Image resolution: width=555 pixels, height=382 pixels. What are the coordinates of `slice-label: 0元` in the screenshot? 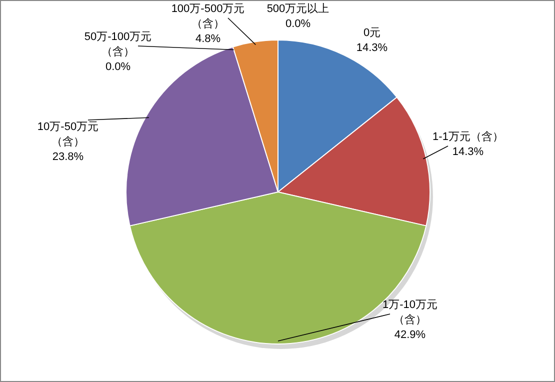 It's located at (372, 33).